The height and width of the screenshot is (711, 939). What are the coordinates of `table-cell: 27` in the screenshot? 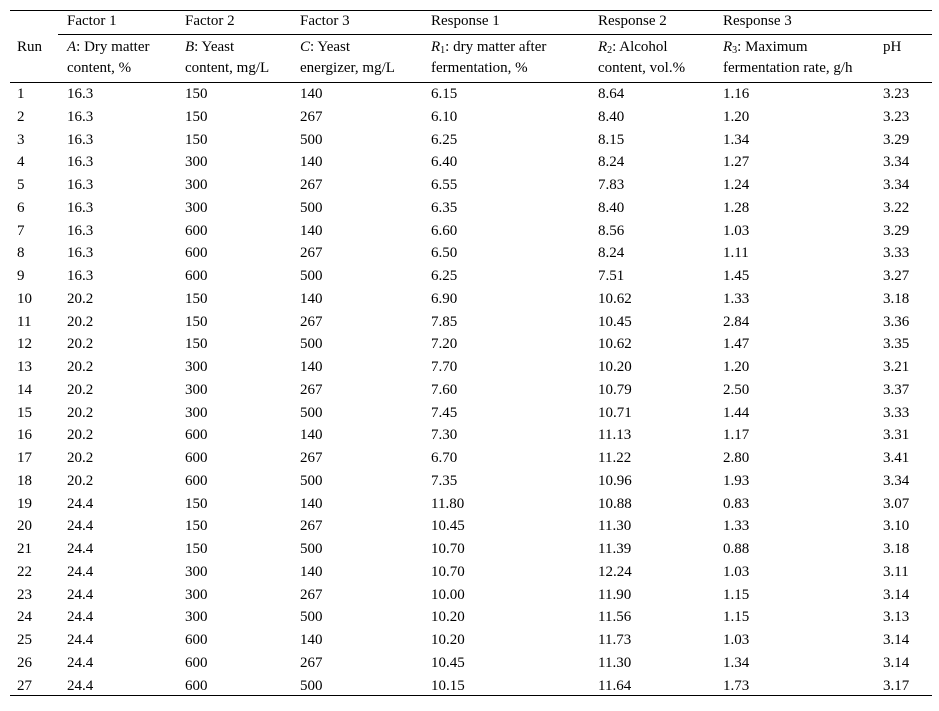 It's located at (24, 685).